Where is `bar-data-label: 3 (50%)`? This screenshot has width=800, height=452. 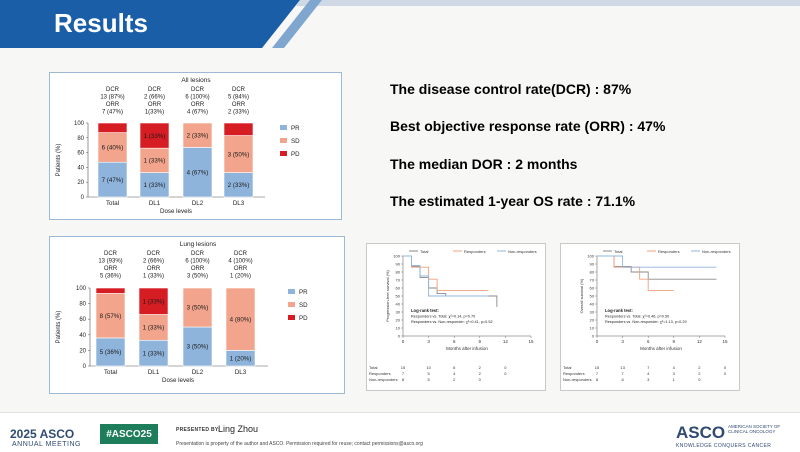
bar-data-label: 3 (50%) is located at coordinates (239, 154).